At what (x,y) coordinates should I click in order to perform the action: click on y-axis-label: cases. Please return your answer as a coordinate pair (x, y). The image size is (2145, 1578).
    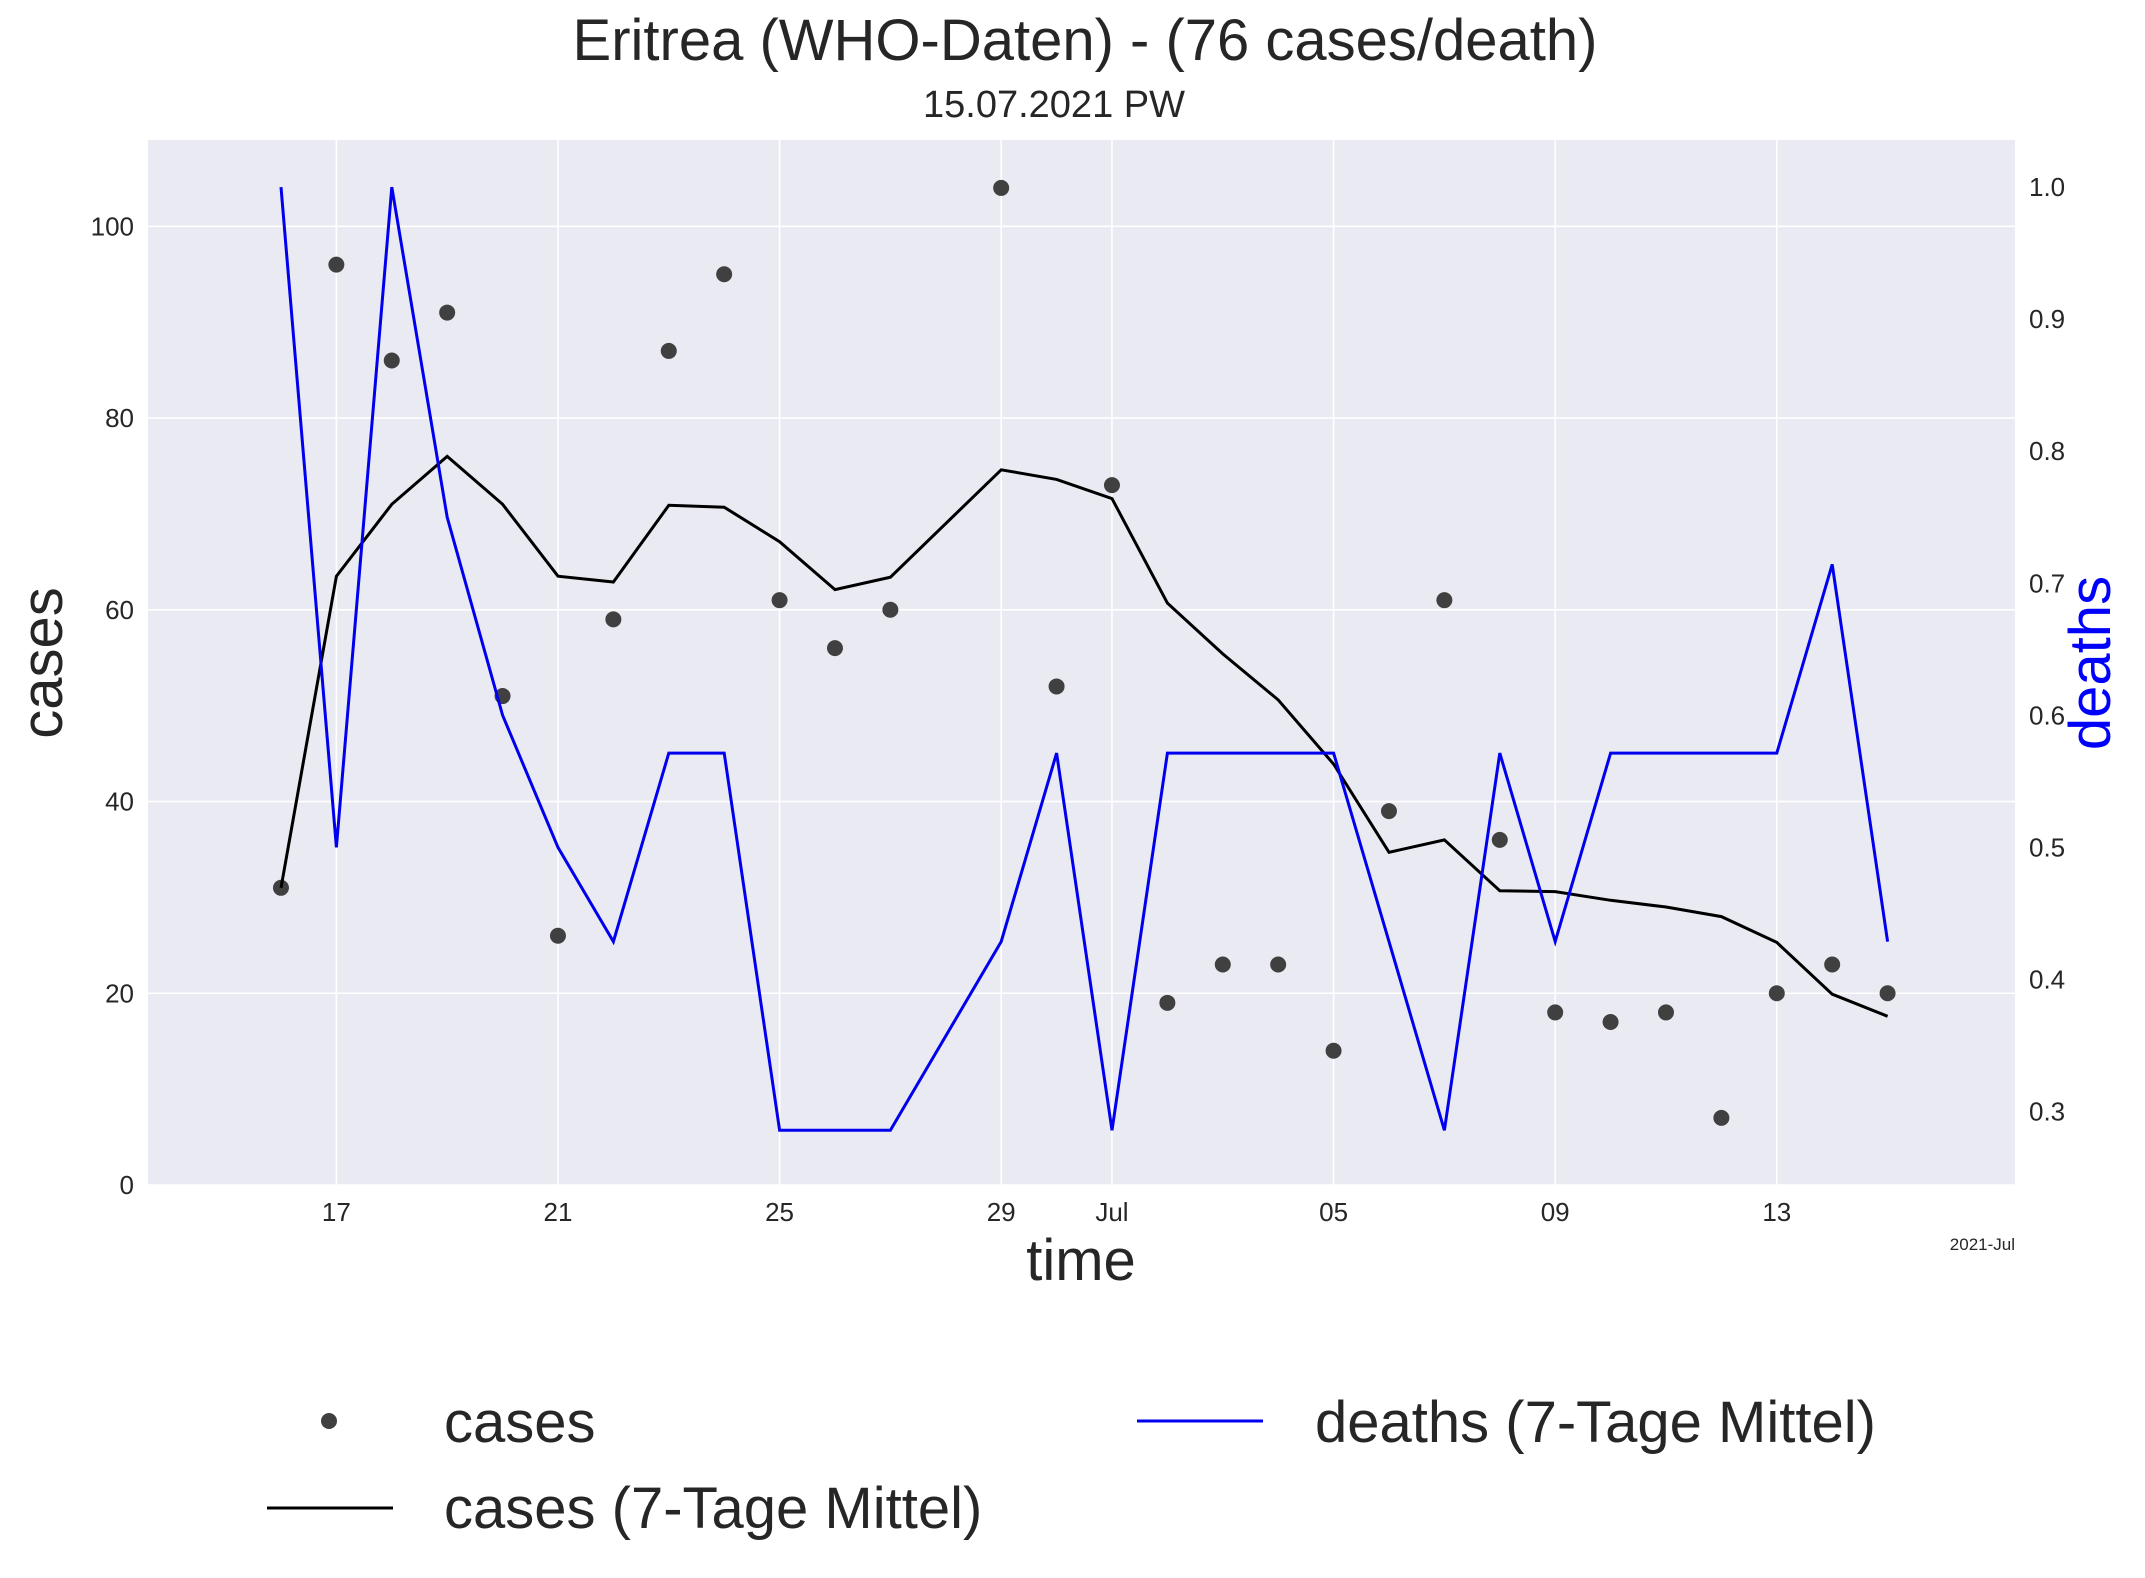
    Looking at the image, I should click on (42, 663).